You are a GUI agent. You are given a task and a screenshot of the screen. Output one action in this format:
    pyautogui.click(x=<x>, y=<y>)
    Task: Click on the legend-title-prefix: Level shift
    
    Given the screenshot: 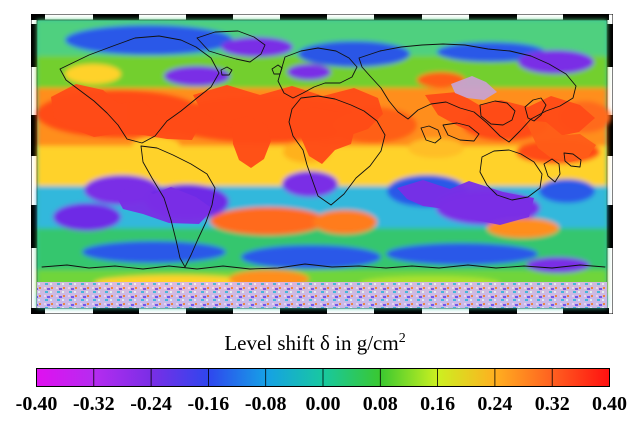 What is the action you would take?
    pyautogui.click(x=269, y=343)
    